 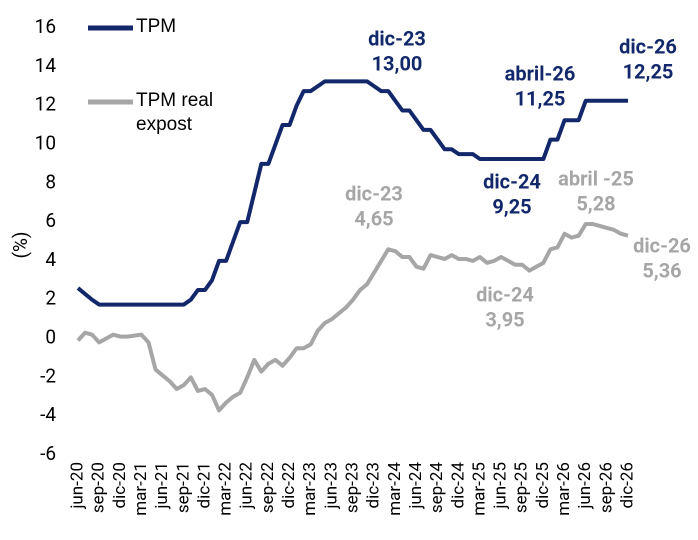 What do you see at coordinates (45, 104) in the screenshot?
I see `y-tick-label: 12` at bounding box center [45, 104].